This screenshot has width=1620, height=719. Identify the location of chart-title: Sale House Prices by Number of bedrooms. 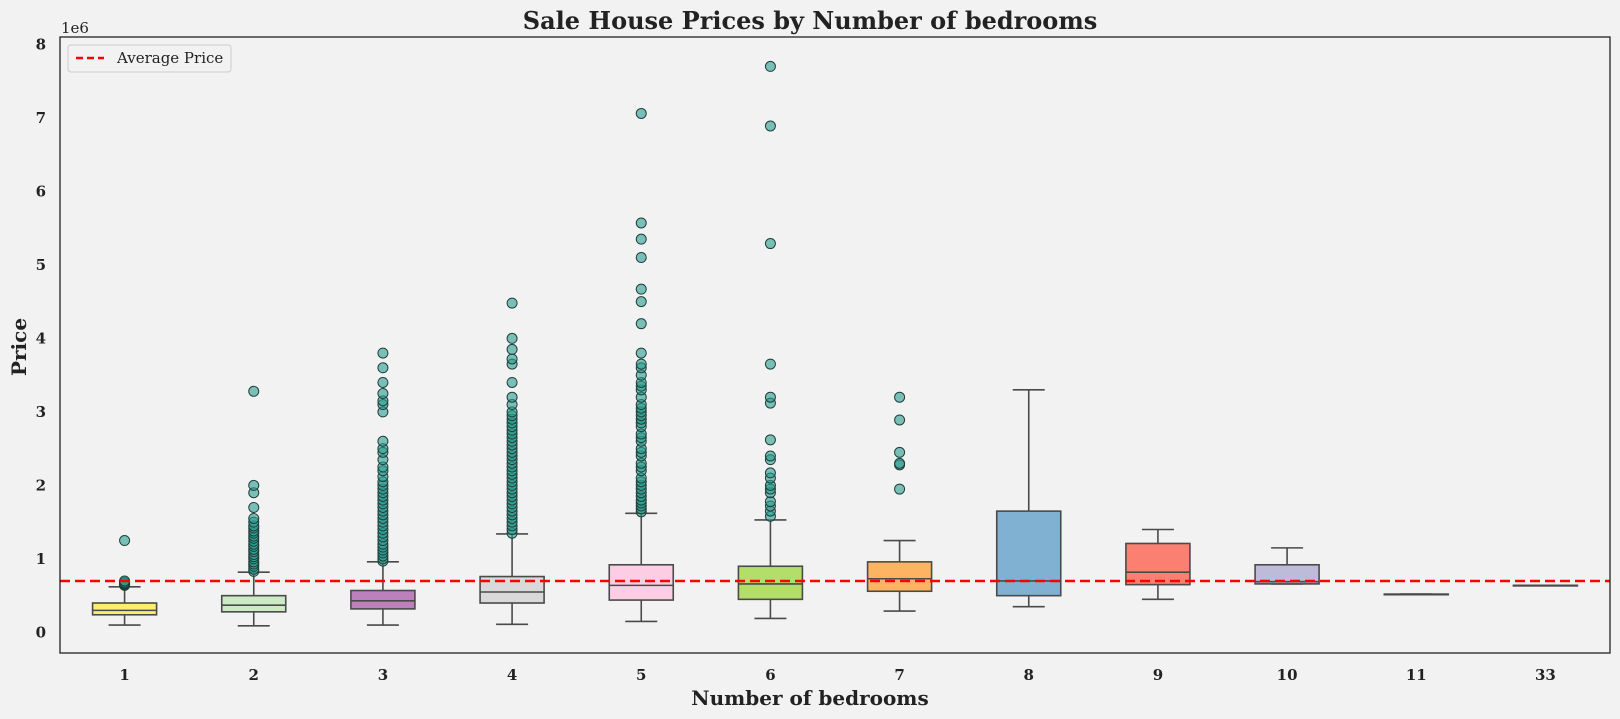
(810, 20).